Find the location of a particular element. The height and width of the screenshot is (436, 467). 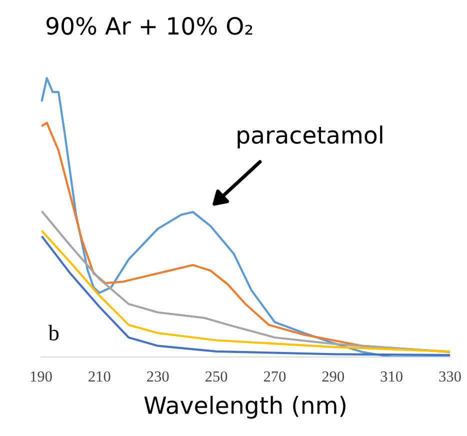

x-tick-label: 330 is located at coordinates (450, 376).